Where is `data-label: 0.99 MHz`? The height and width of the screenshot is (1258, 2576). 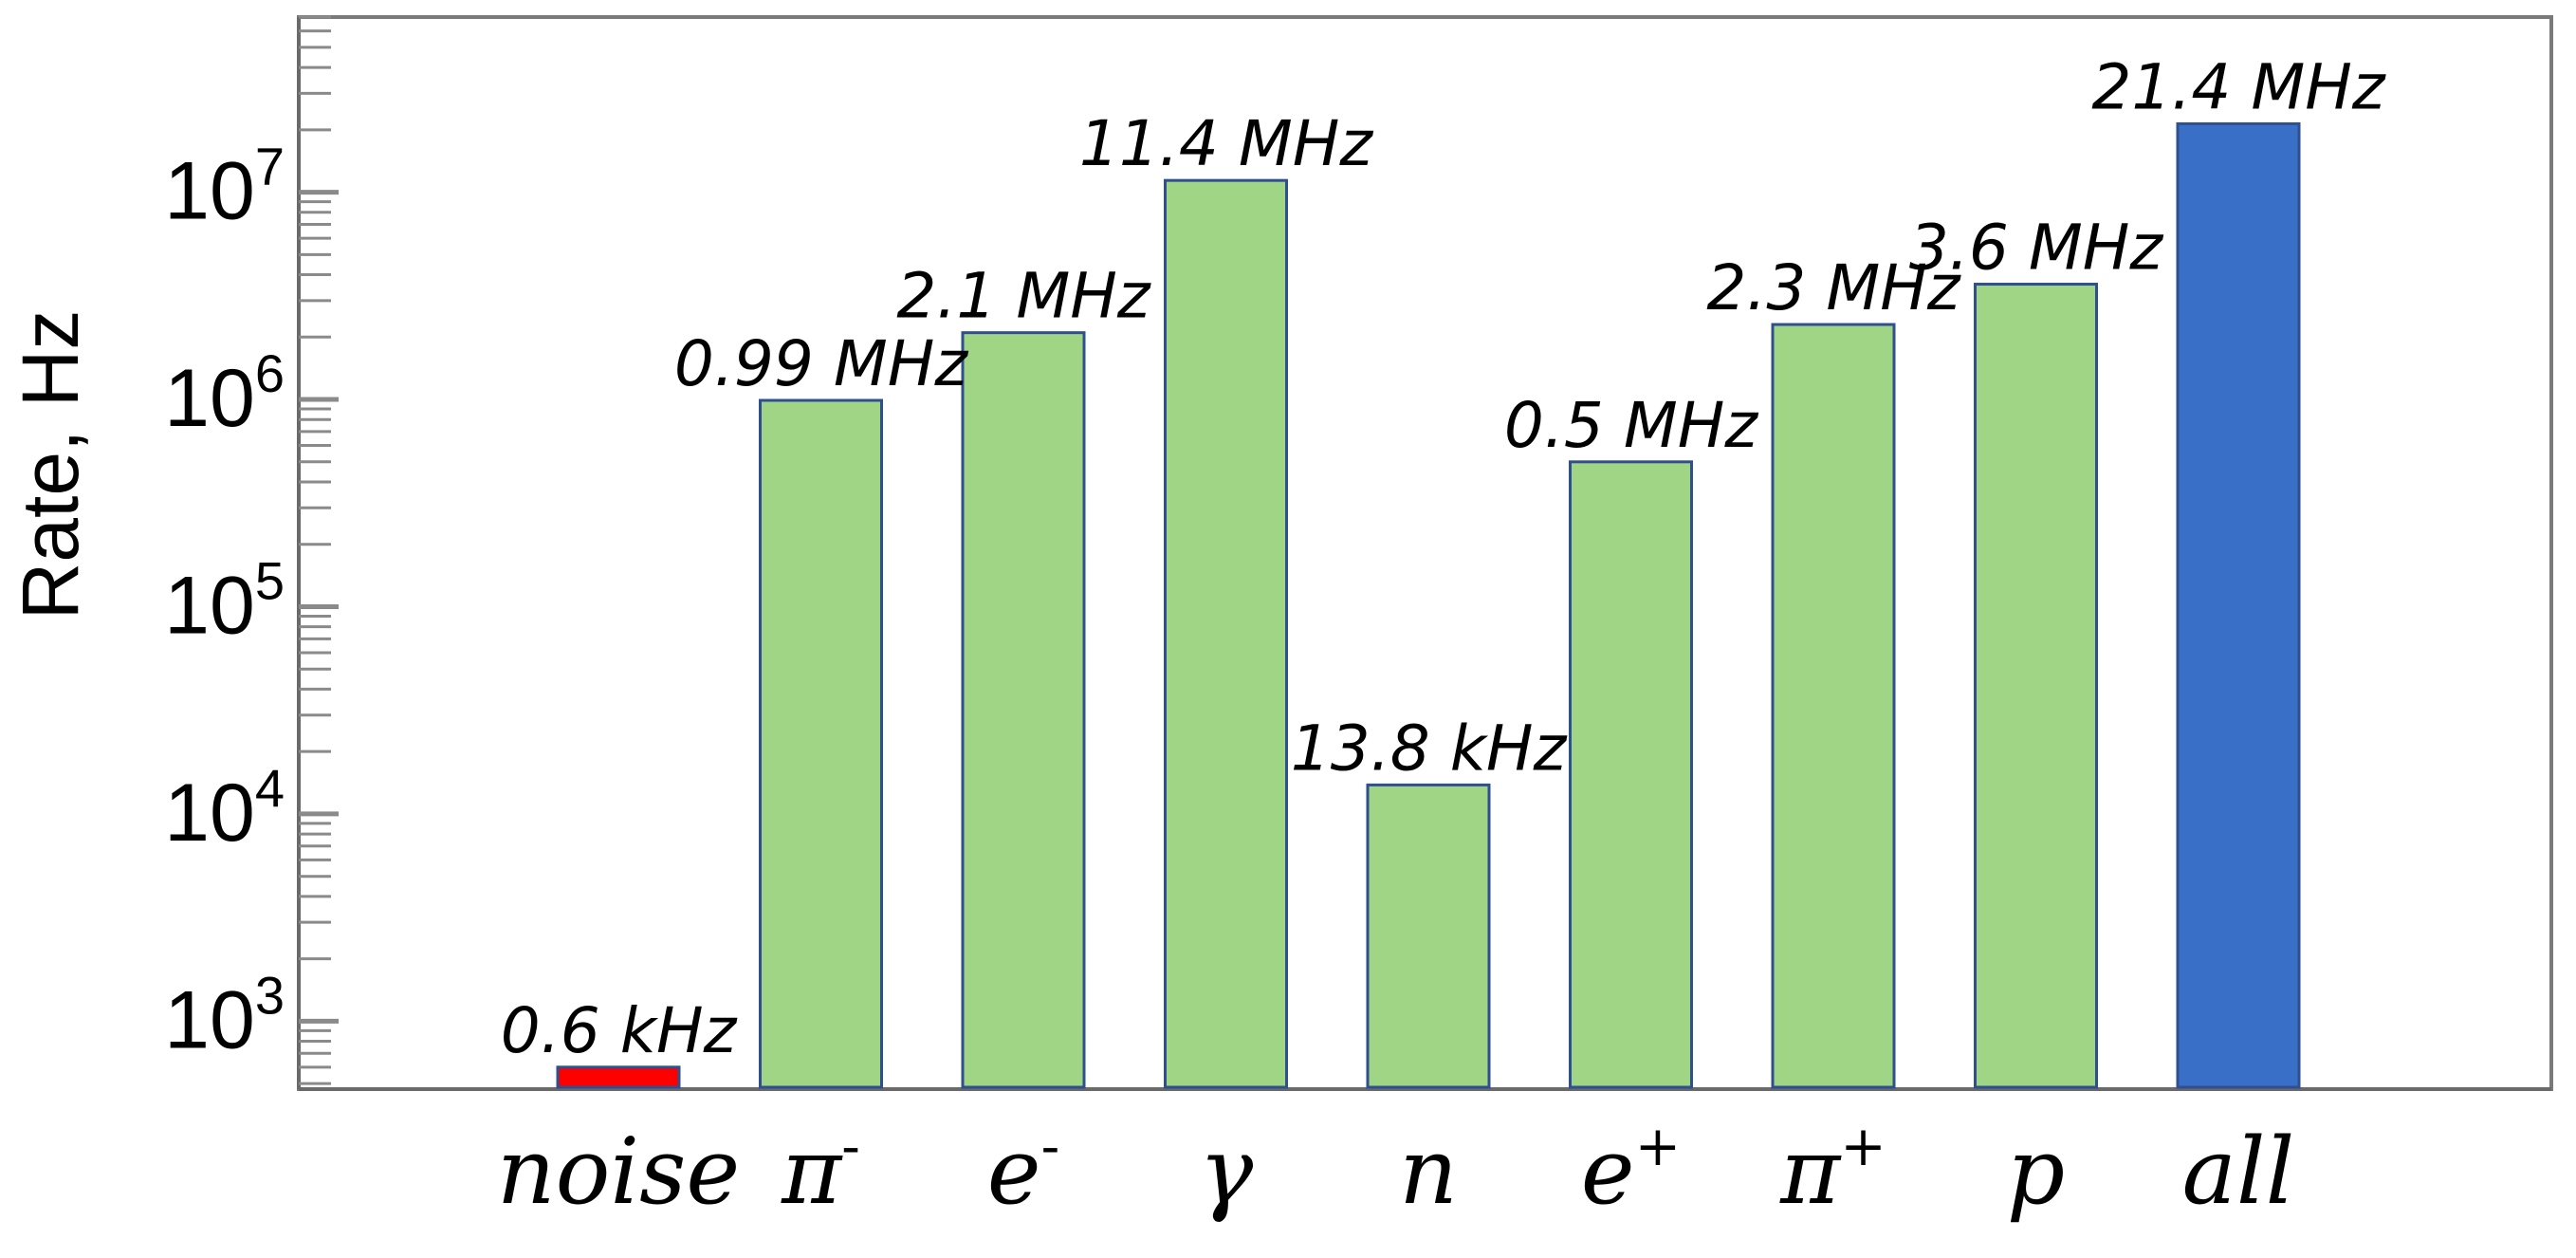
data-label: 0.99 MHz is located at coordinates (821, 363).